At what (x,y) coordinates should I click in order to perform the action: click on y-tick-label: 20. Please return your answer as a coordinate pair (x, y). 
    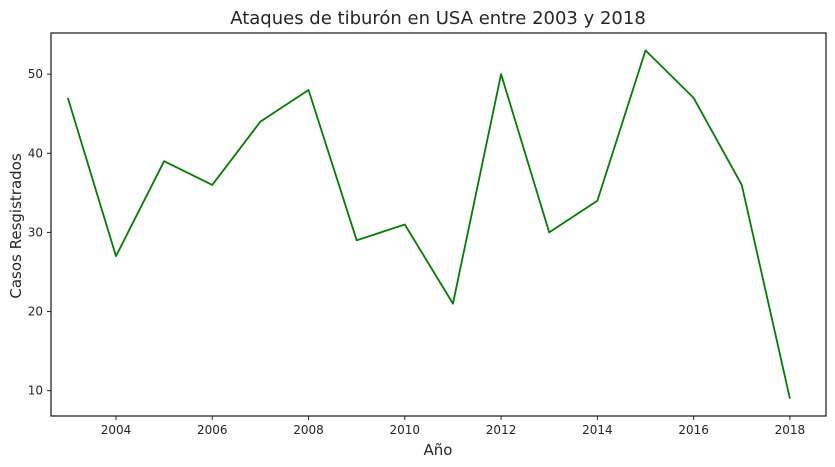
    Looking at the image, I should click on (35, 312).